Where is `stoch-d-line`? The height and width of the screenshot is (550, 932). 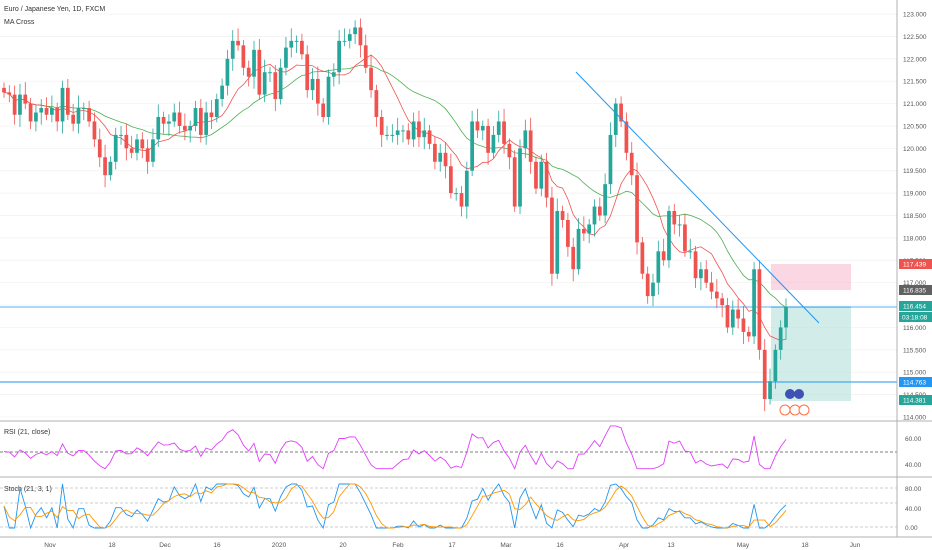
stoch-d-line is located at coordinates (395, 506).